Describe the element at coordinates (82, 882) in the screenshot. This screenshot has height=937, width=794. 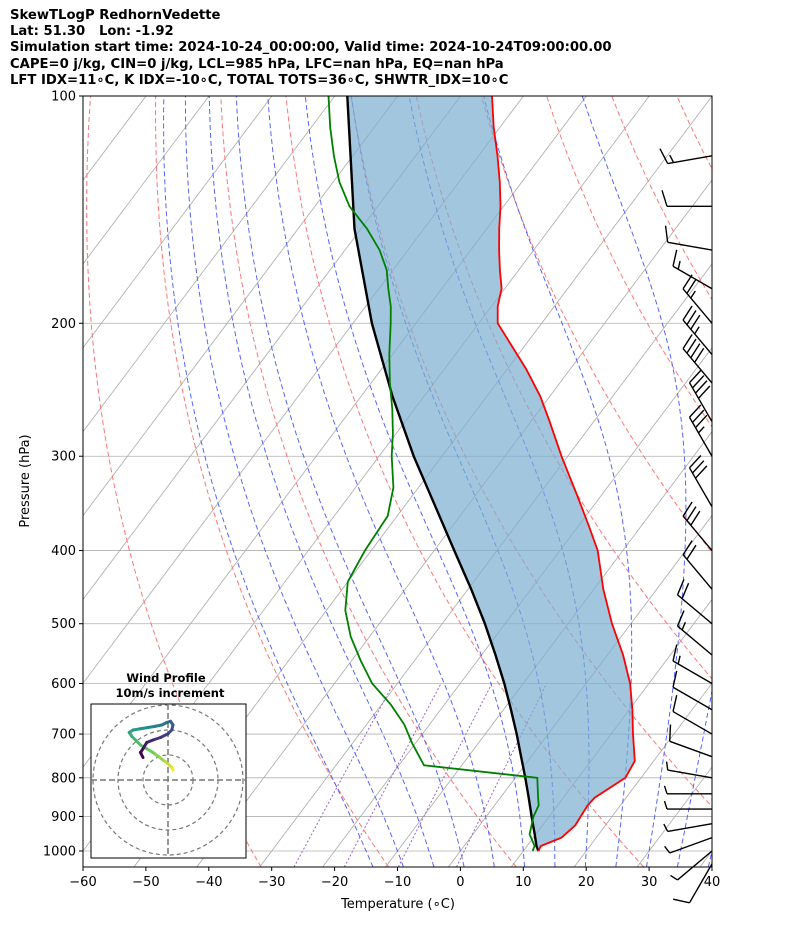
I see `x-tick-label: −60` at that location.